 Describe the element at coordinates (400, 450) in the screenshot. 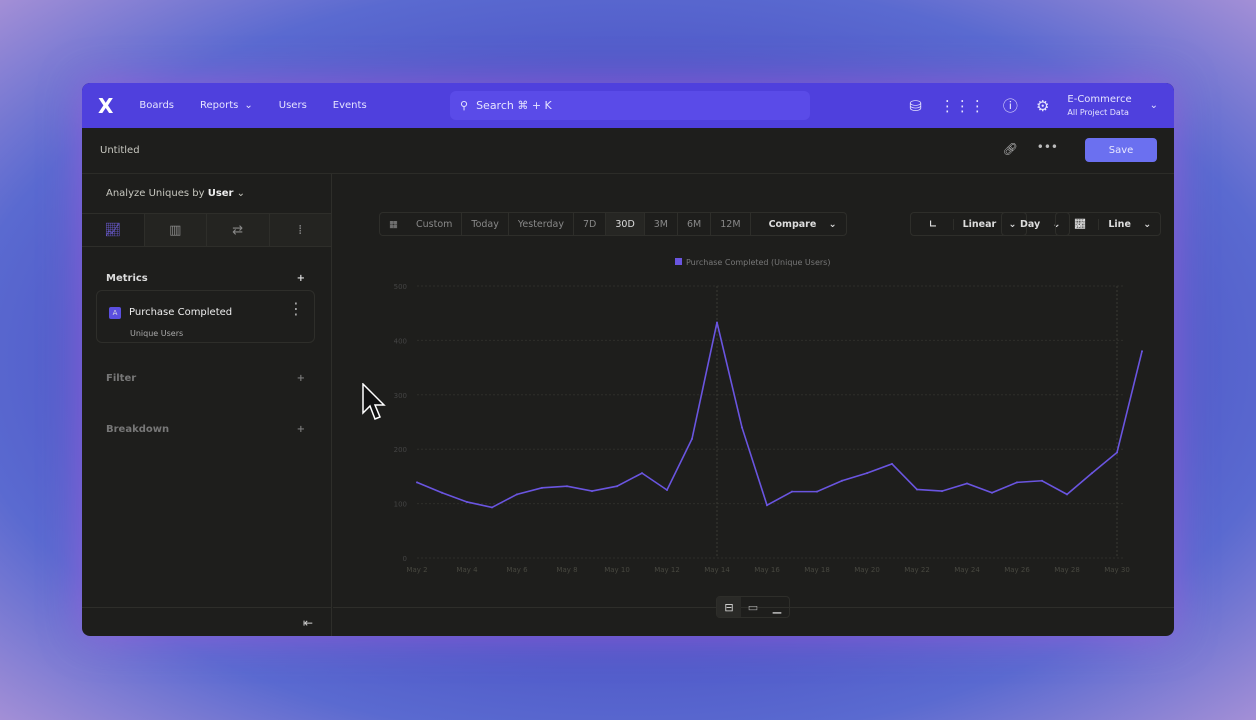

I see `y-tick-label: 200` at that location.